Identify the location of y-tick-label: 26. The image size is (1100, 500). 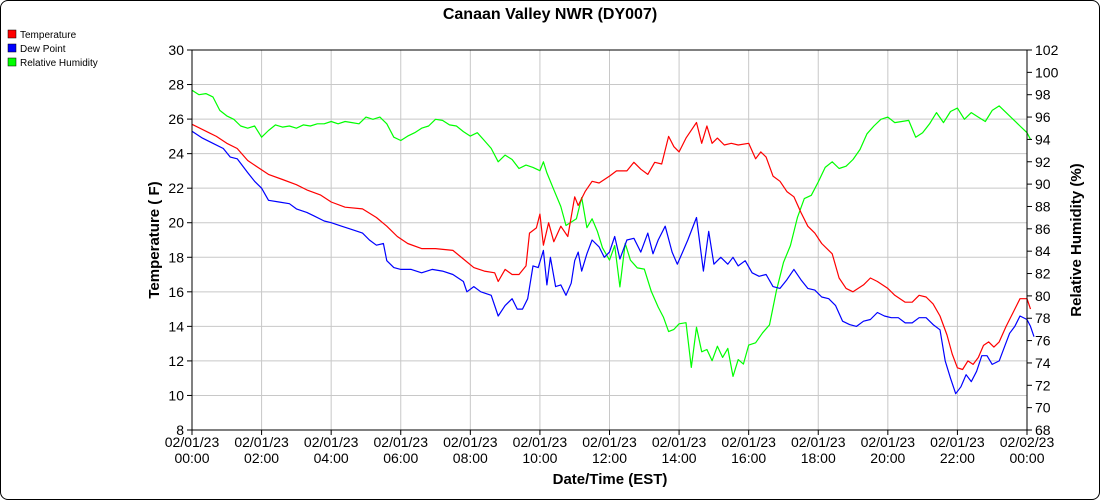
(176, 119).